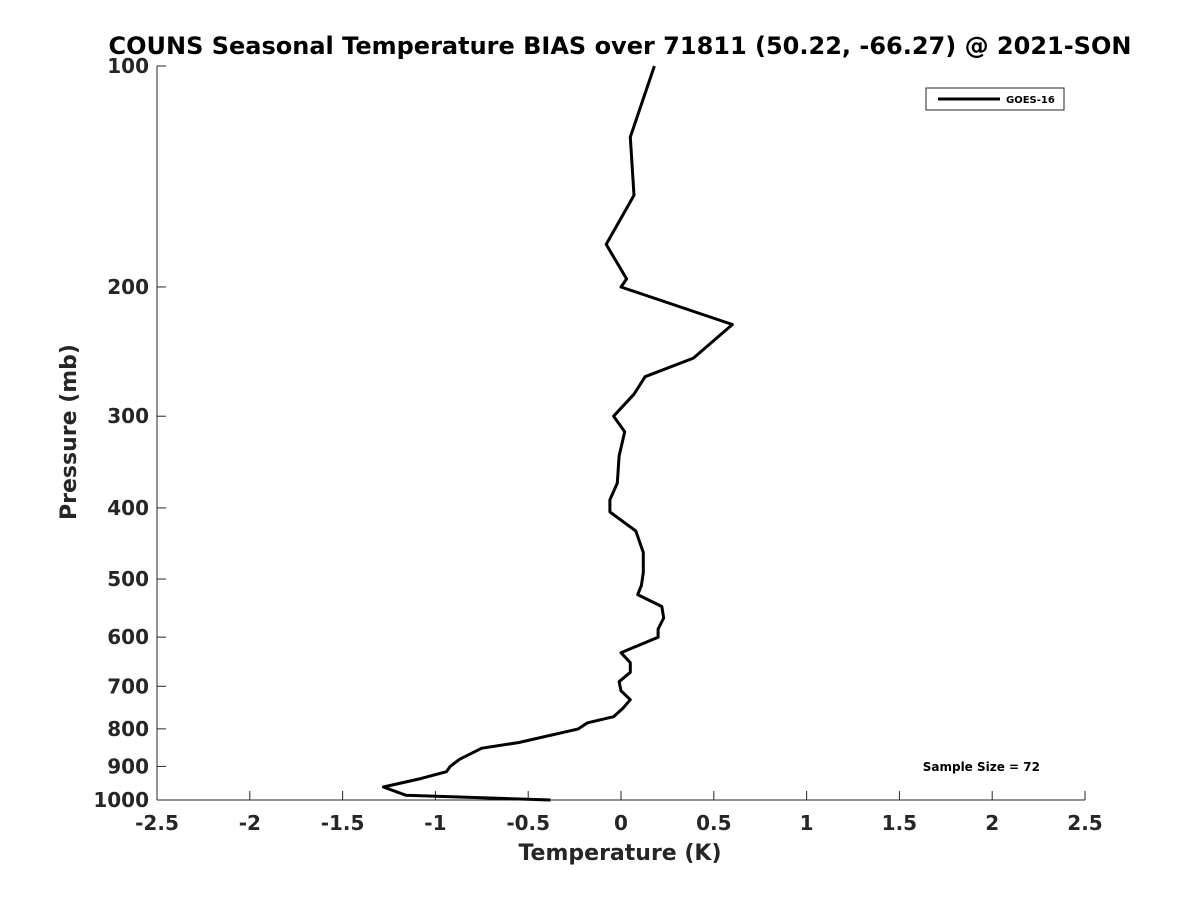  I want to click on y-tick-label: 300, so click(128, 416).